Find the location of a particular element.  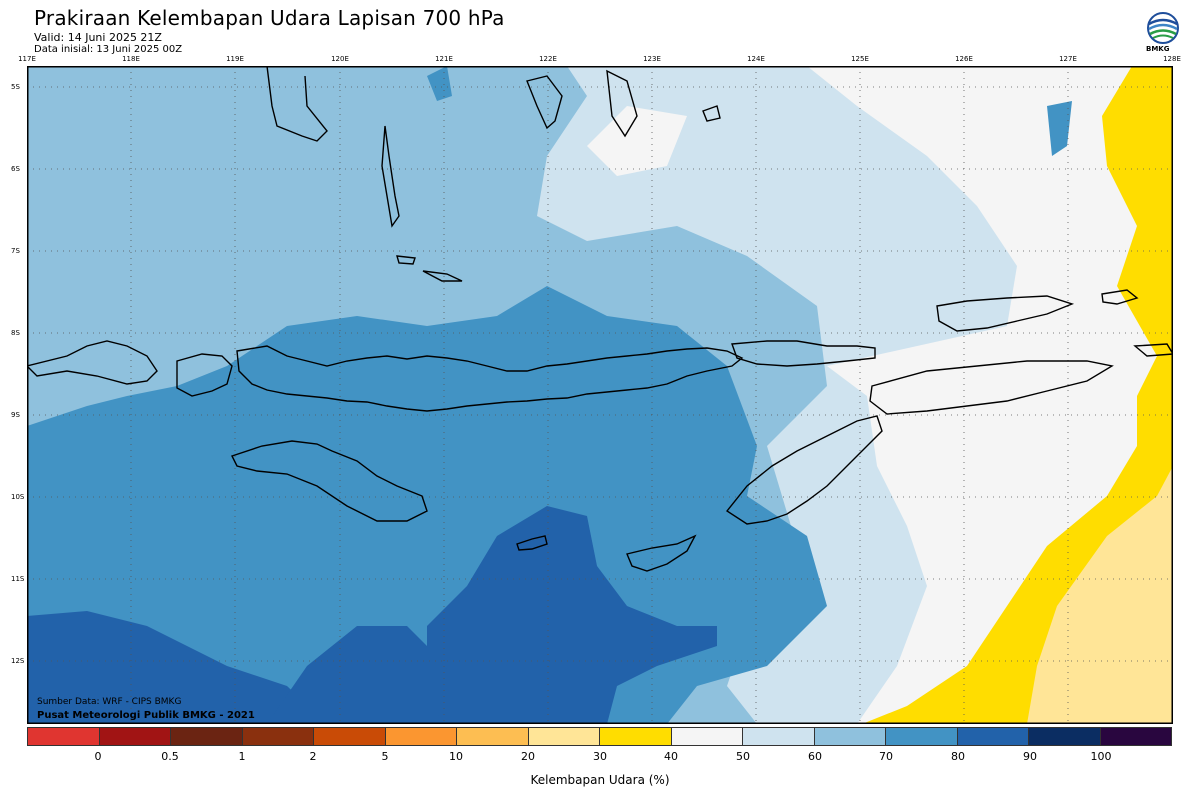

colorbar-label: 10 is located at coordinates (456, 756).